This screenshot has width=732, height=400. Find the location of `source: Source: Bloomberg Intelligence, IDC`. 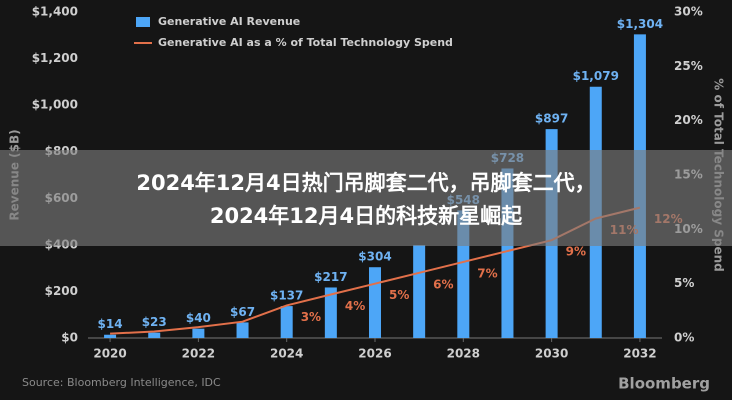

source: Source: Bloomberg Intelligence, IDC is located at coordinates (121, 382).